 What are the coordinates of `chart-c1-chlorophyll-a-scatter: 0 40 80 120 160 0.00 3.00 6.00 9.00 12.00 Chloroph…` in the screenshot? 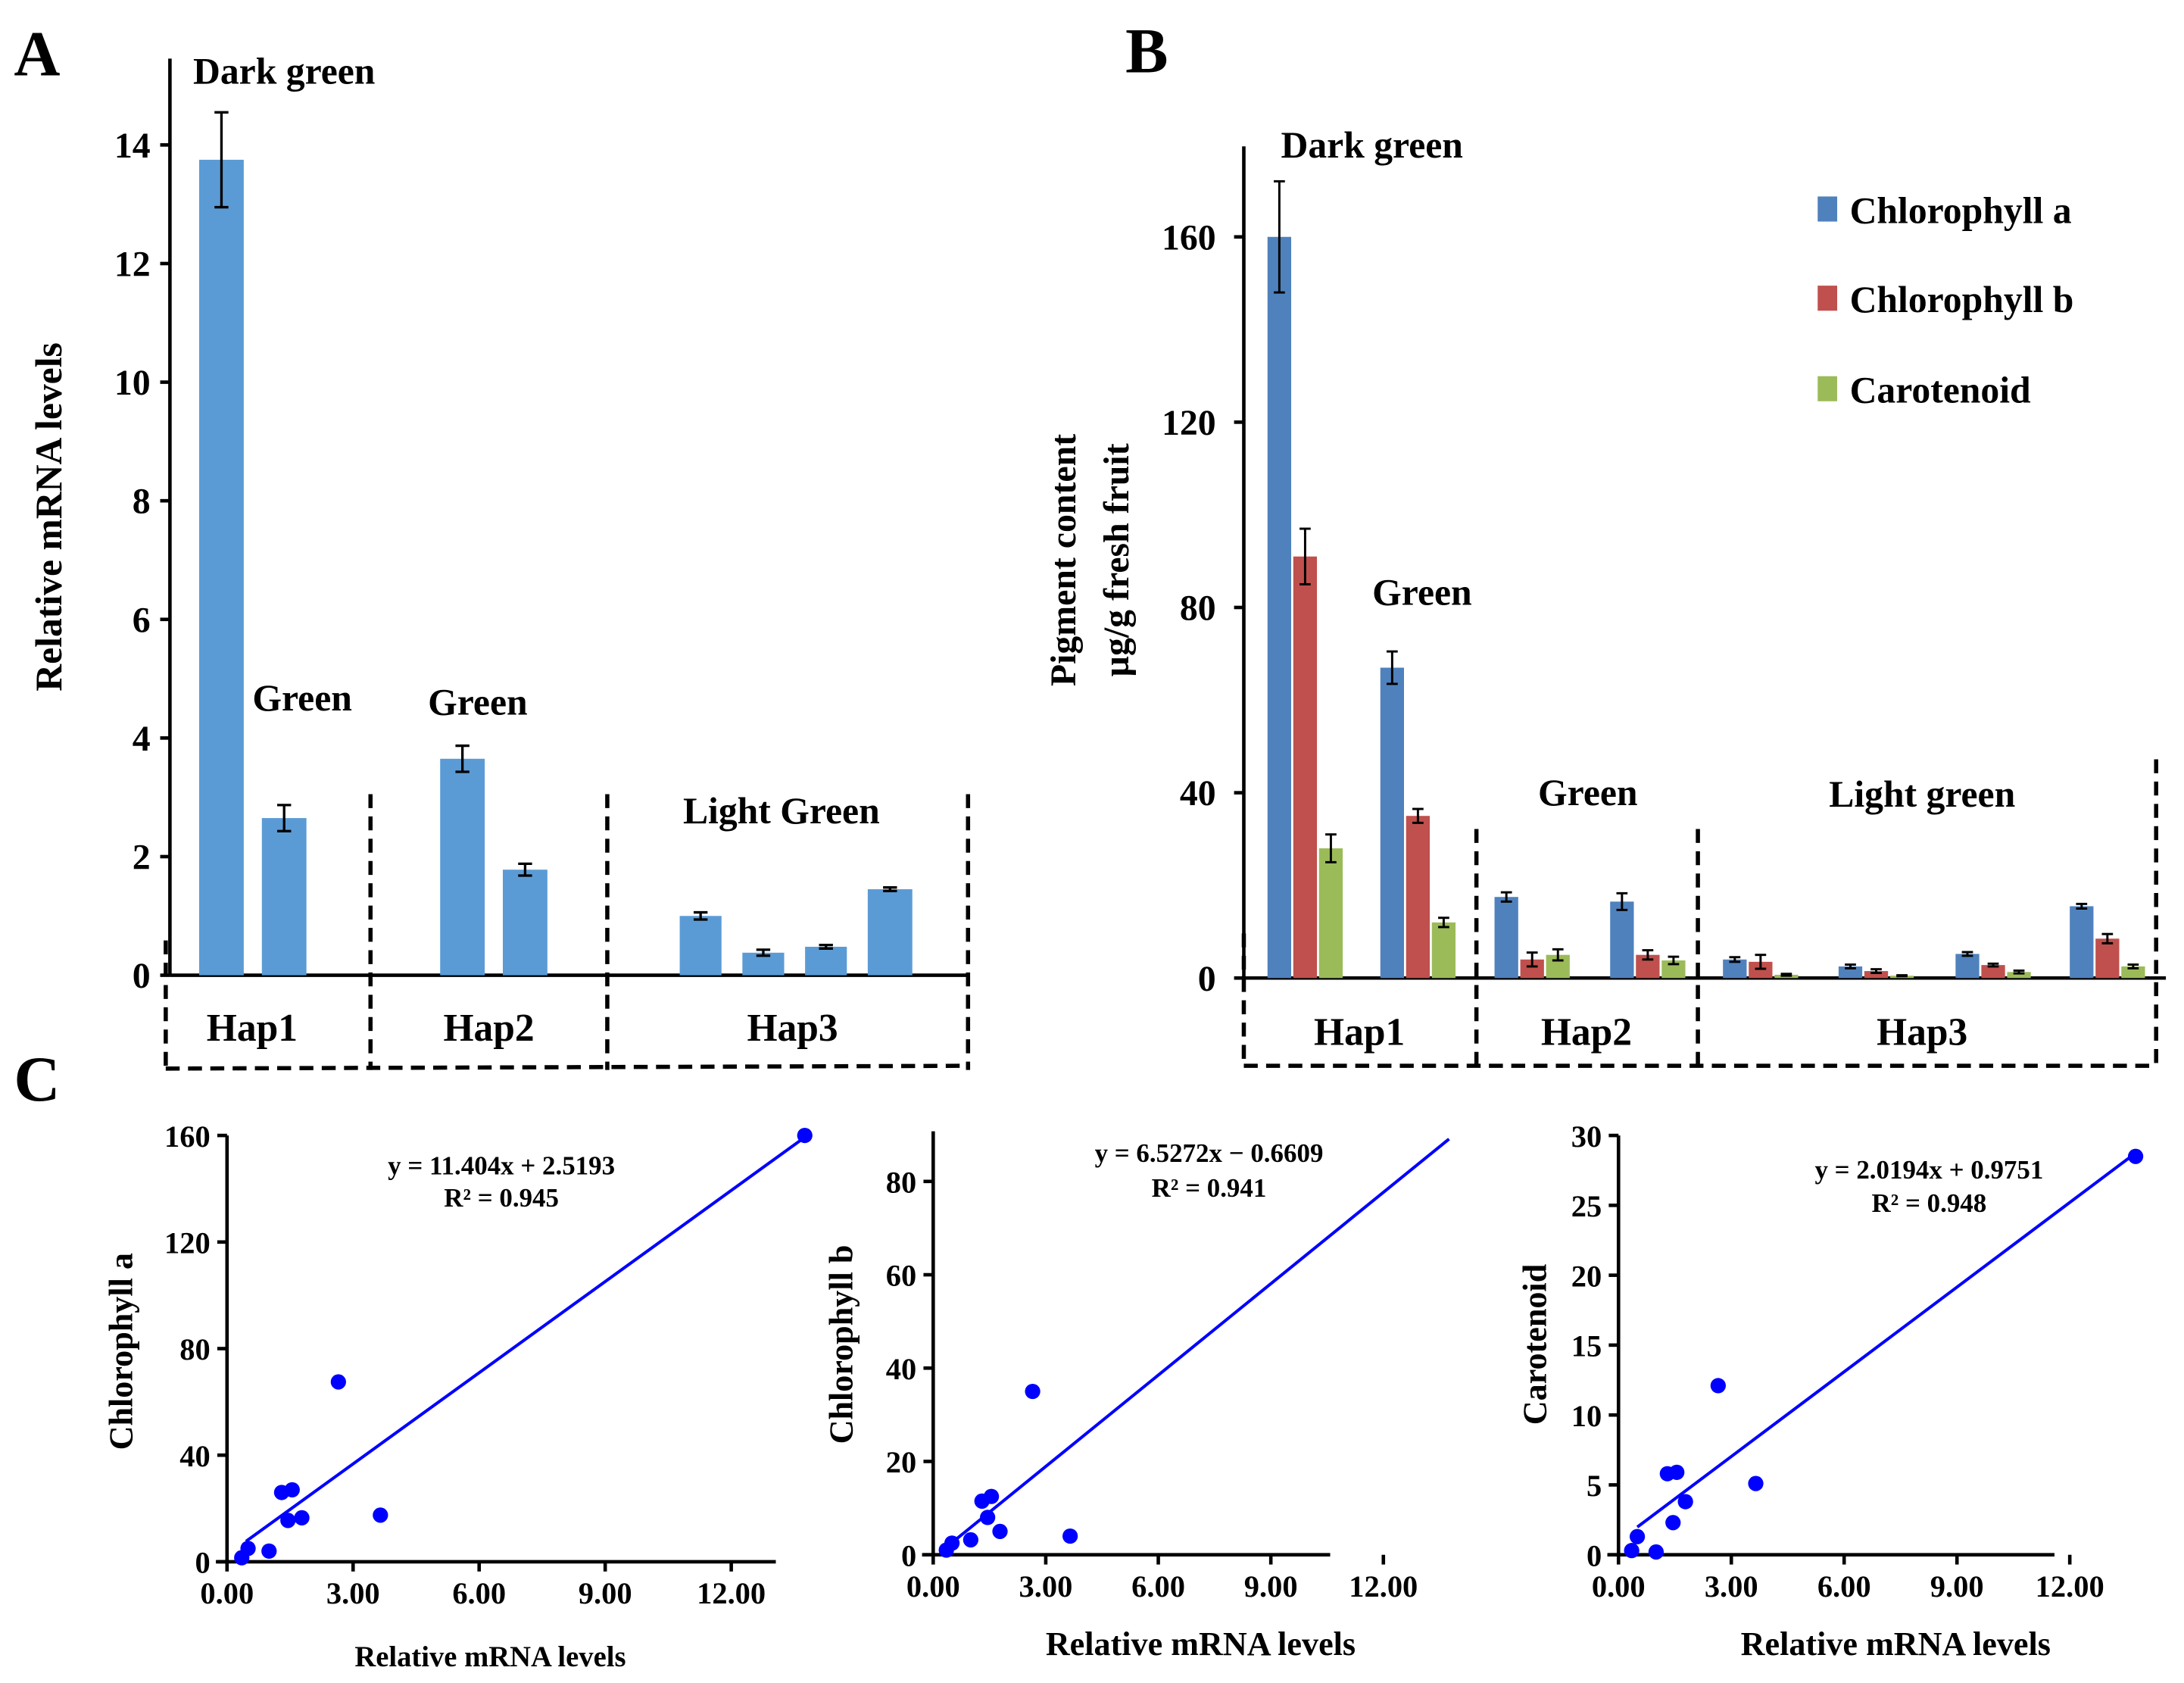 It's located at (458, 1396).